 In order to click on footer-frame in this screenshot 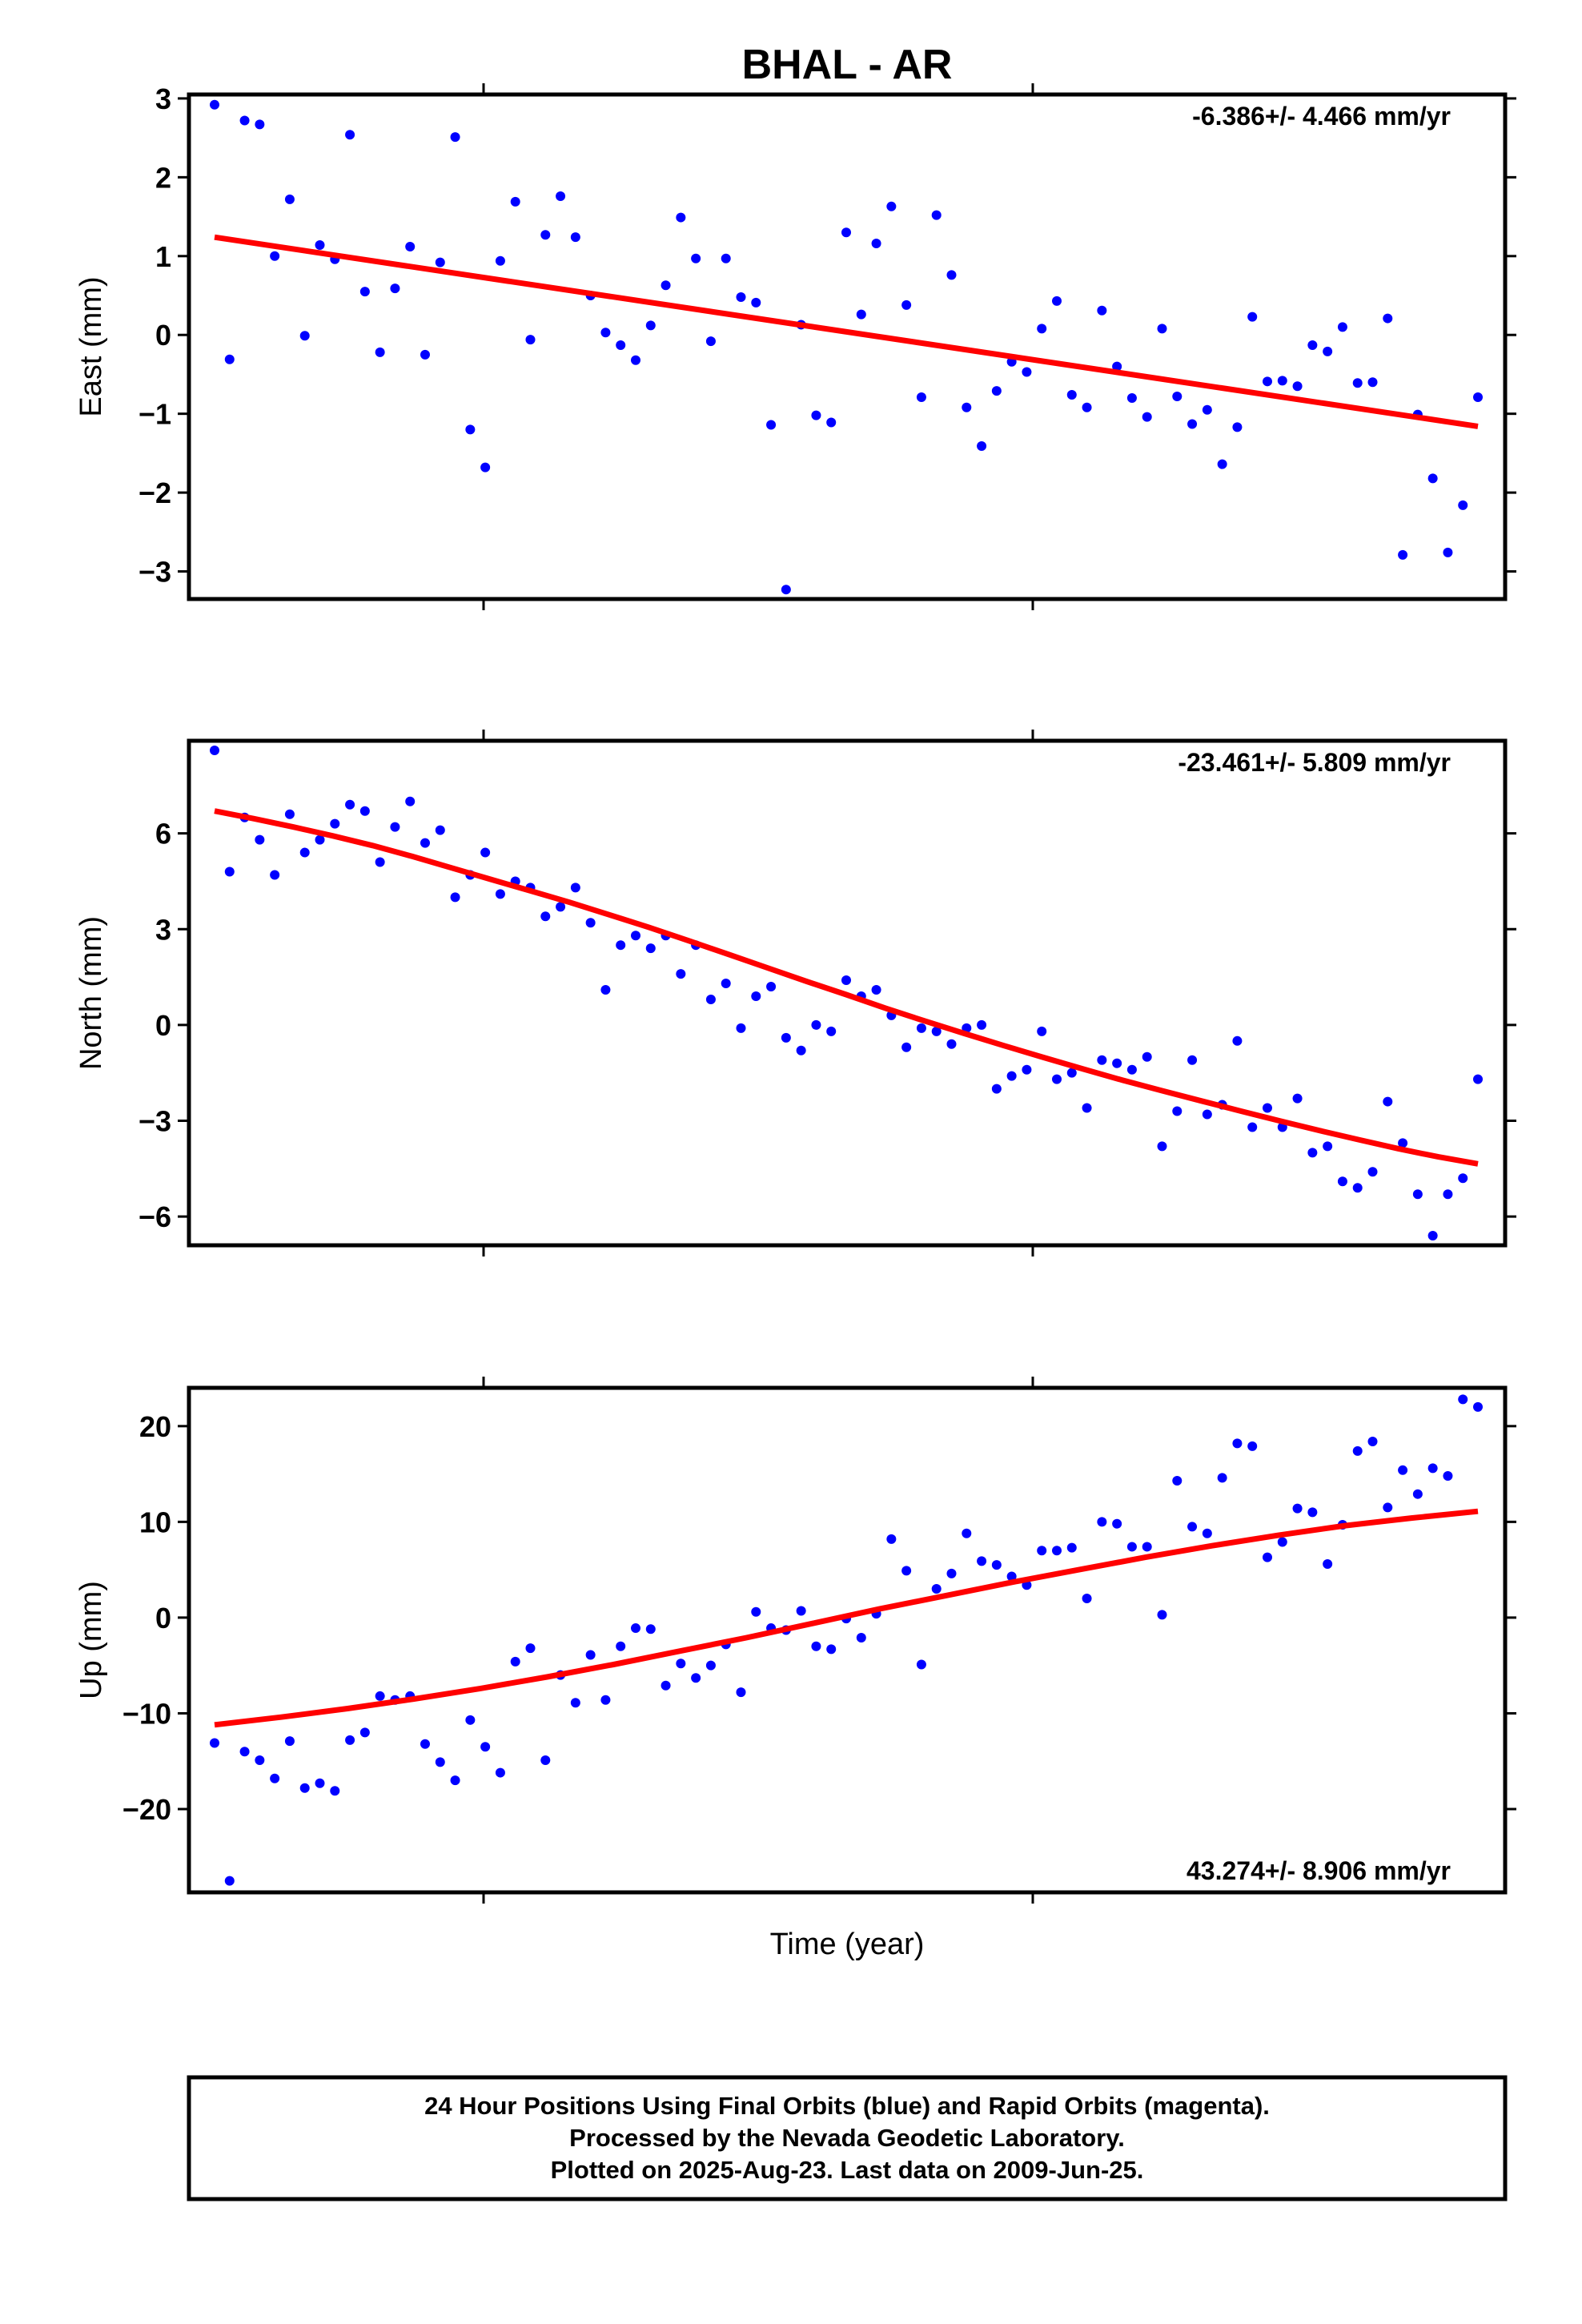, I will do `click(847, 2138)`.